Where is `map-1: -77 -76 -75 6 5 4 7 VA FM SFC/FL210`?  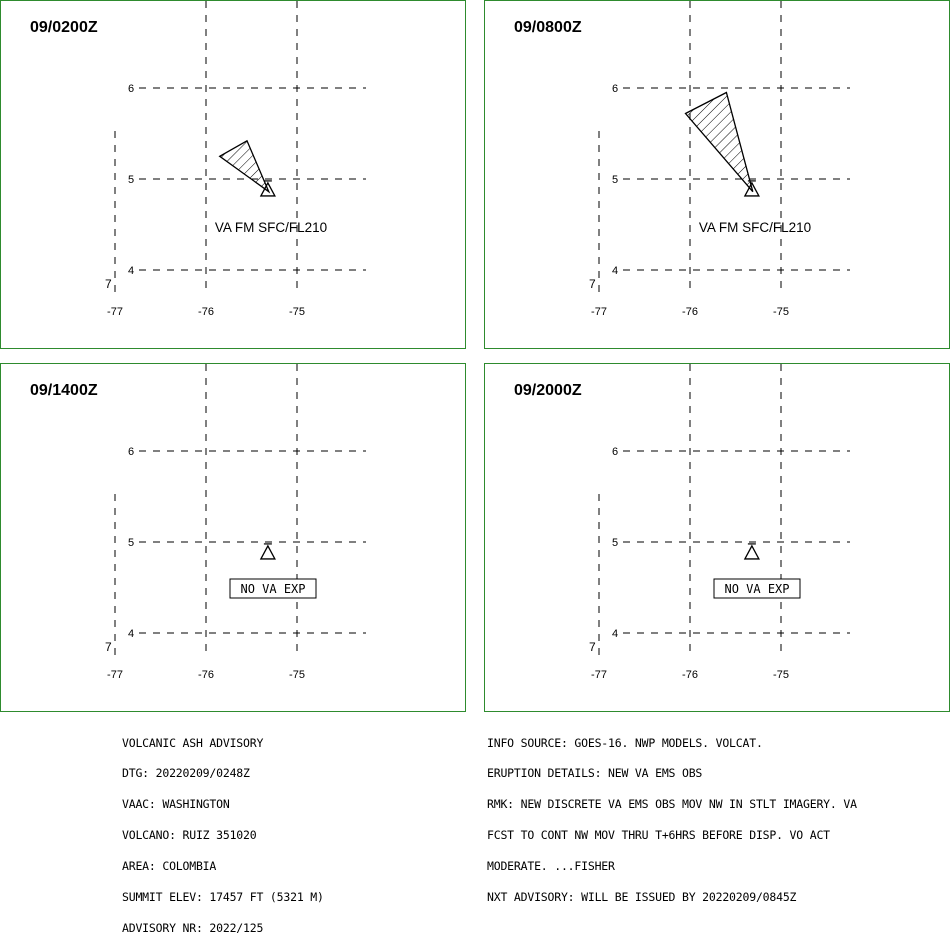 map-1: -77 -76 -75 6 5 4 7 VA FM SFC/FL210 is located at coordinates (719, 159).